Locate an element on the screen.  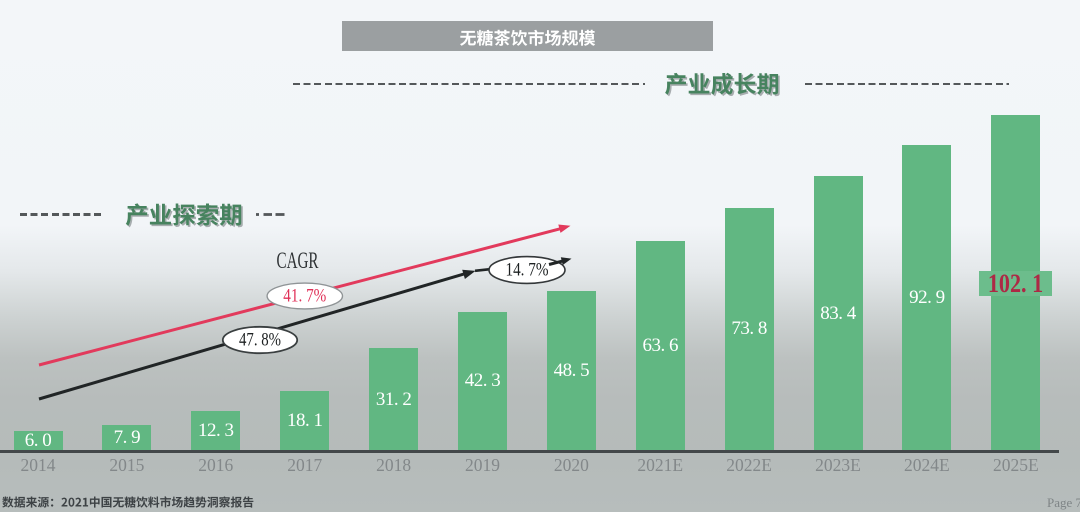
svg-text: 41. 7% is located at coordinates (304, 295).